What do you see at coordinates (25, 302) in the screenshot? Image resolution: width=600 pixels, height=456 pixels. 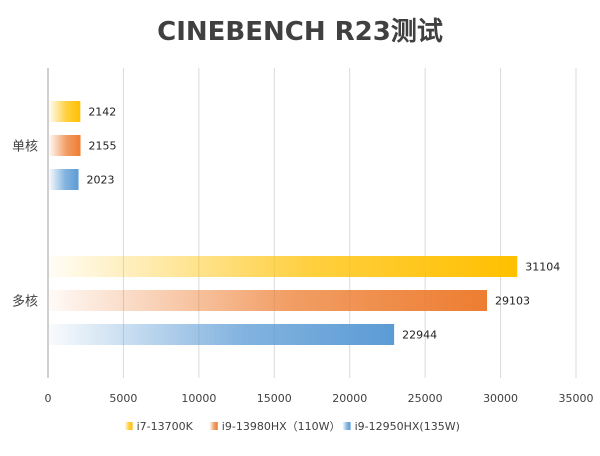 I see `category-label: 多核` at bounding box center [25, 302].